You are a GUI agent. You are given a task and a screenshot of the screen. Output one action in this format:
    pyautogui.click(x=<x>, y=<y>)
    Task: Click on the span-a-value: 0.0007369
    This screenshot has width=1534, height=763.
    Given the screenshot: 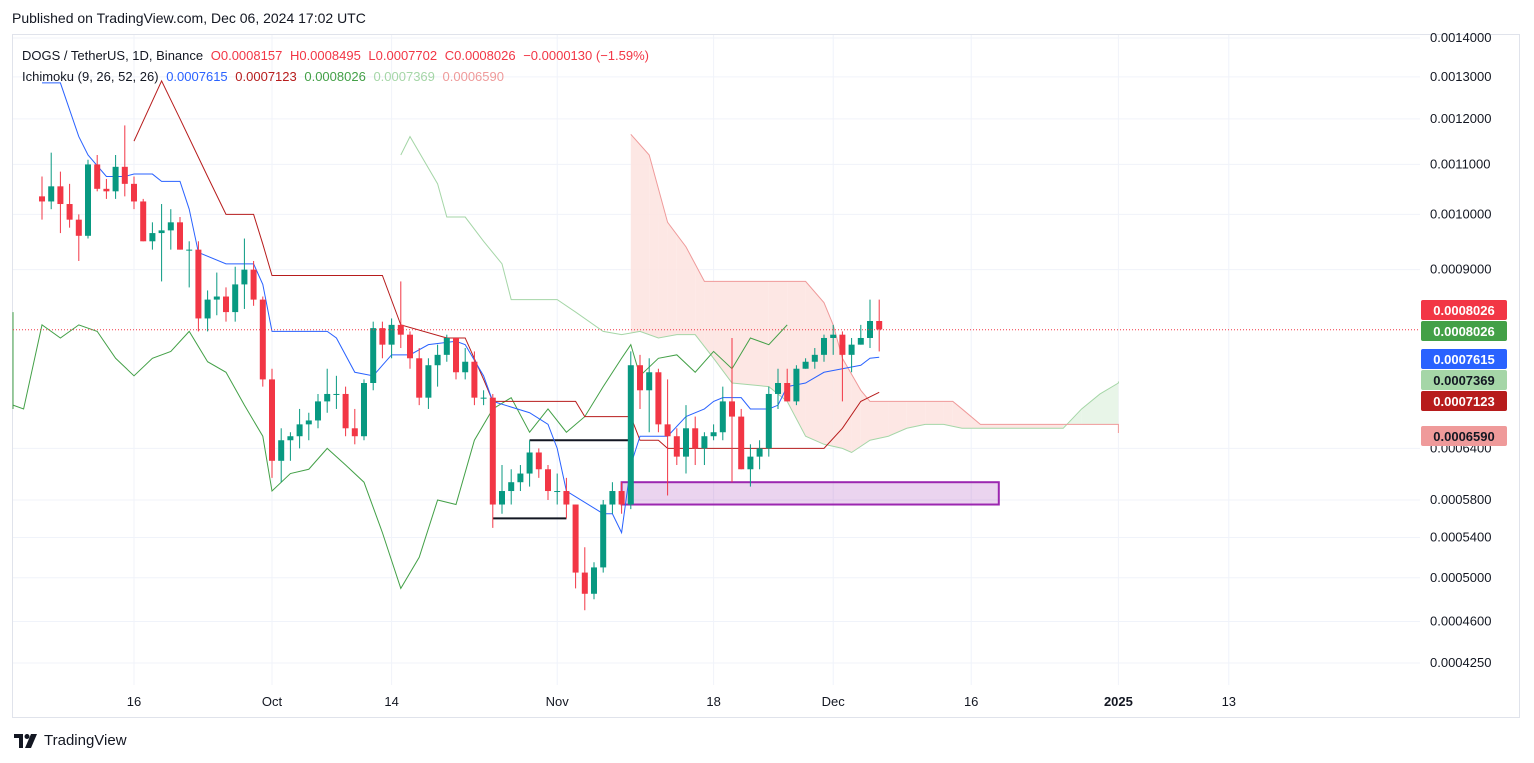 What is the action you would take?
    pyautogui.click(x=404, y=76)
    